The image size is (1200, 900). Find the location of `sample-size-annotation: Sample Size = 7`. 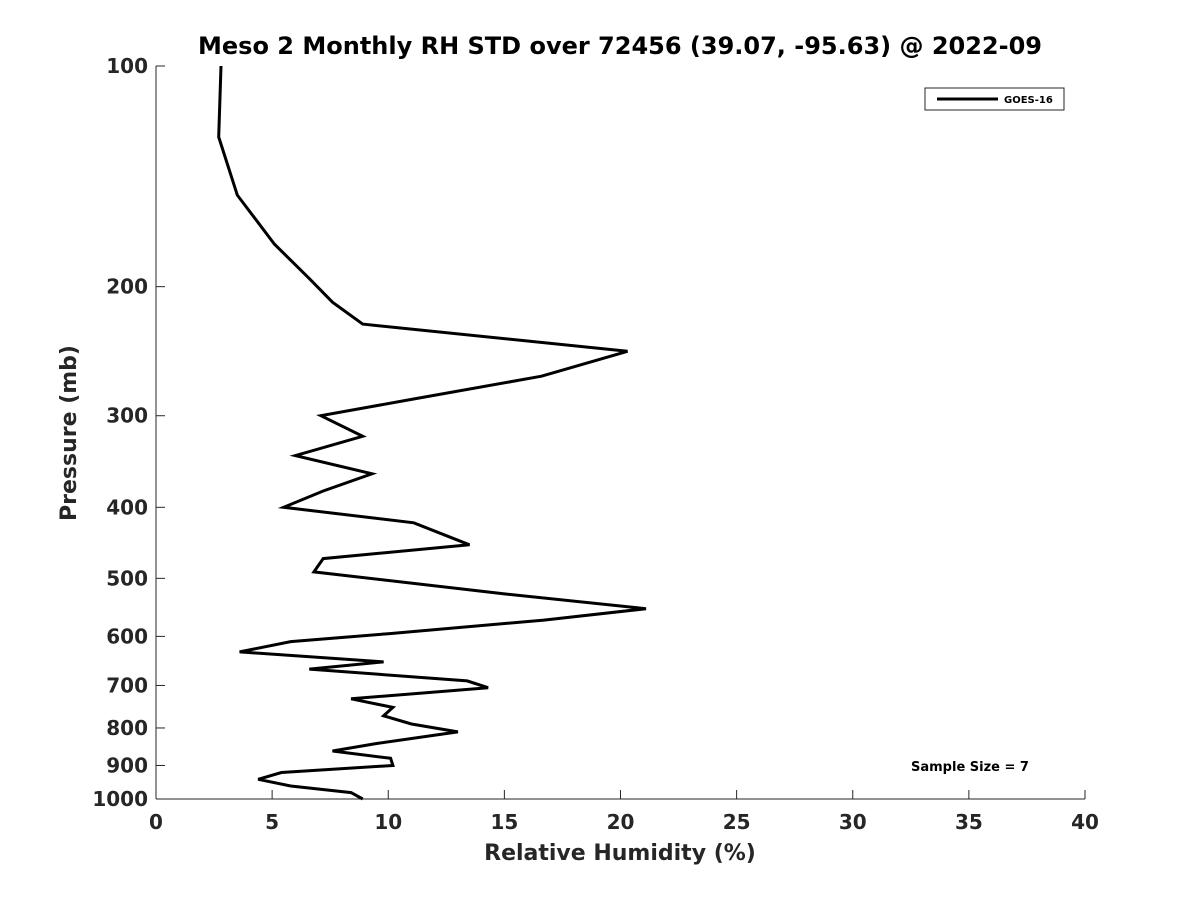

sample-size-annotation: Sample Size = 7 is located at coordinates (970, 767).